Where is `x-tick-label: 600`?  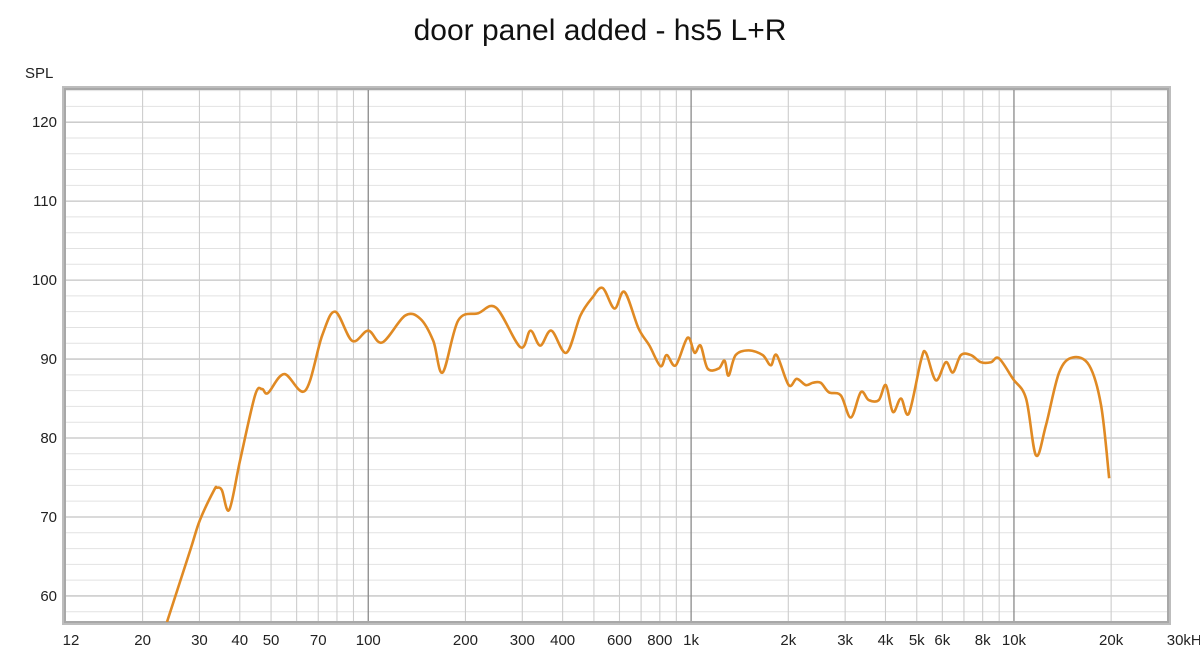
x-tick-label: 600 is located at coordinates (619, 640).